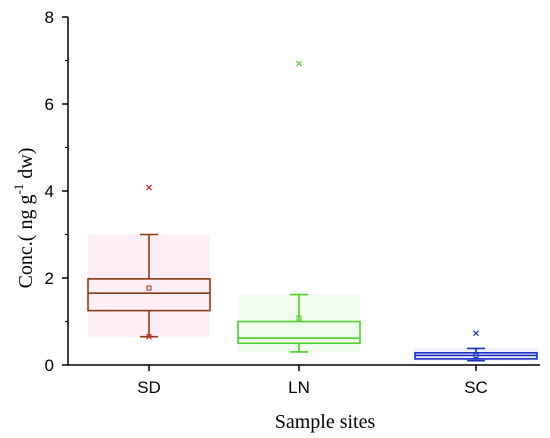 The image size is (550, 438). I want to click on x-axis-title: Sample sites, so click(325, 422).